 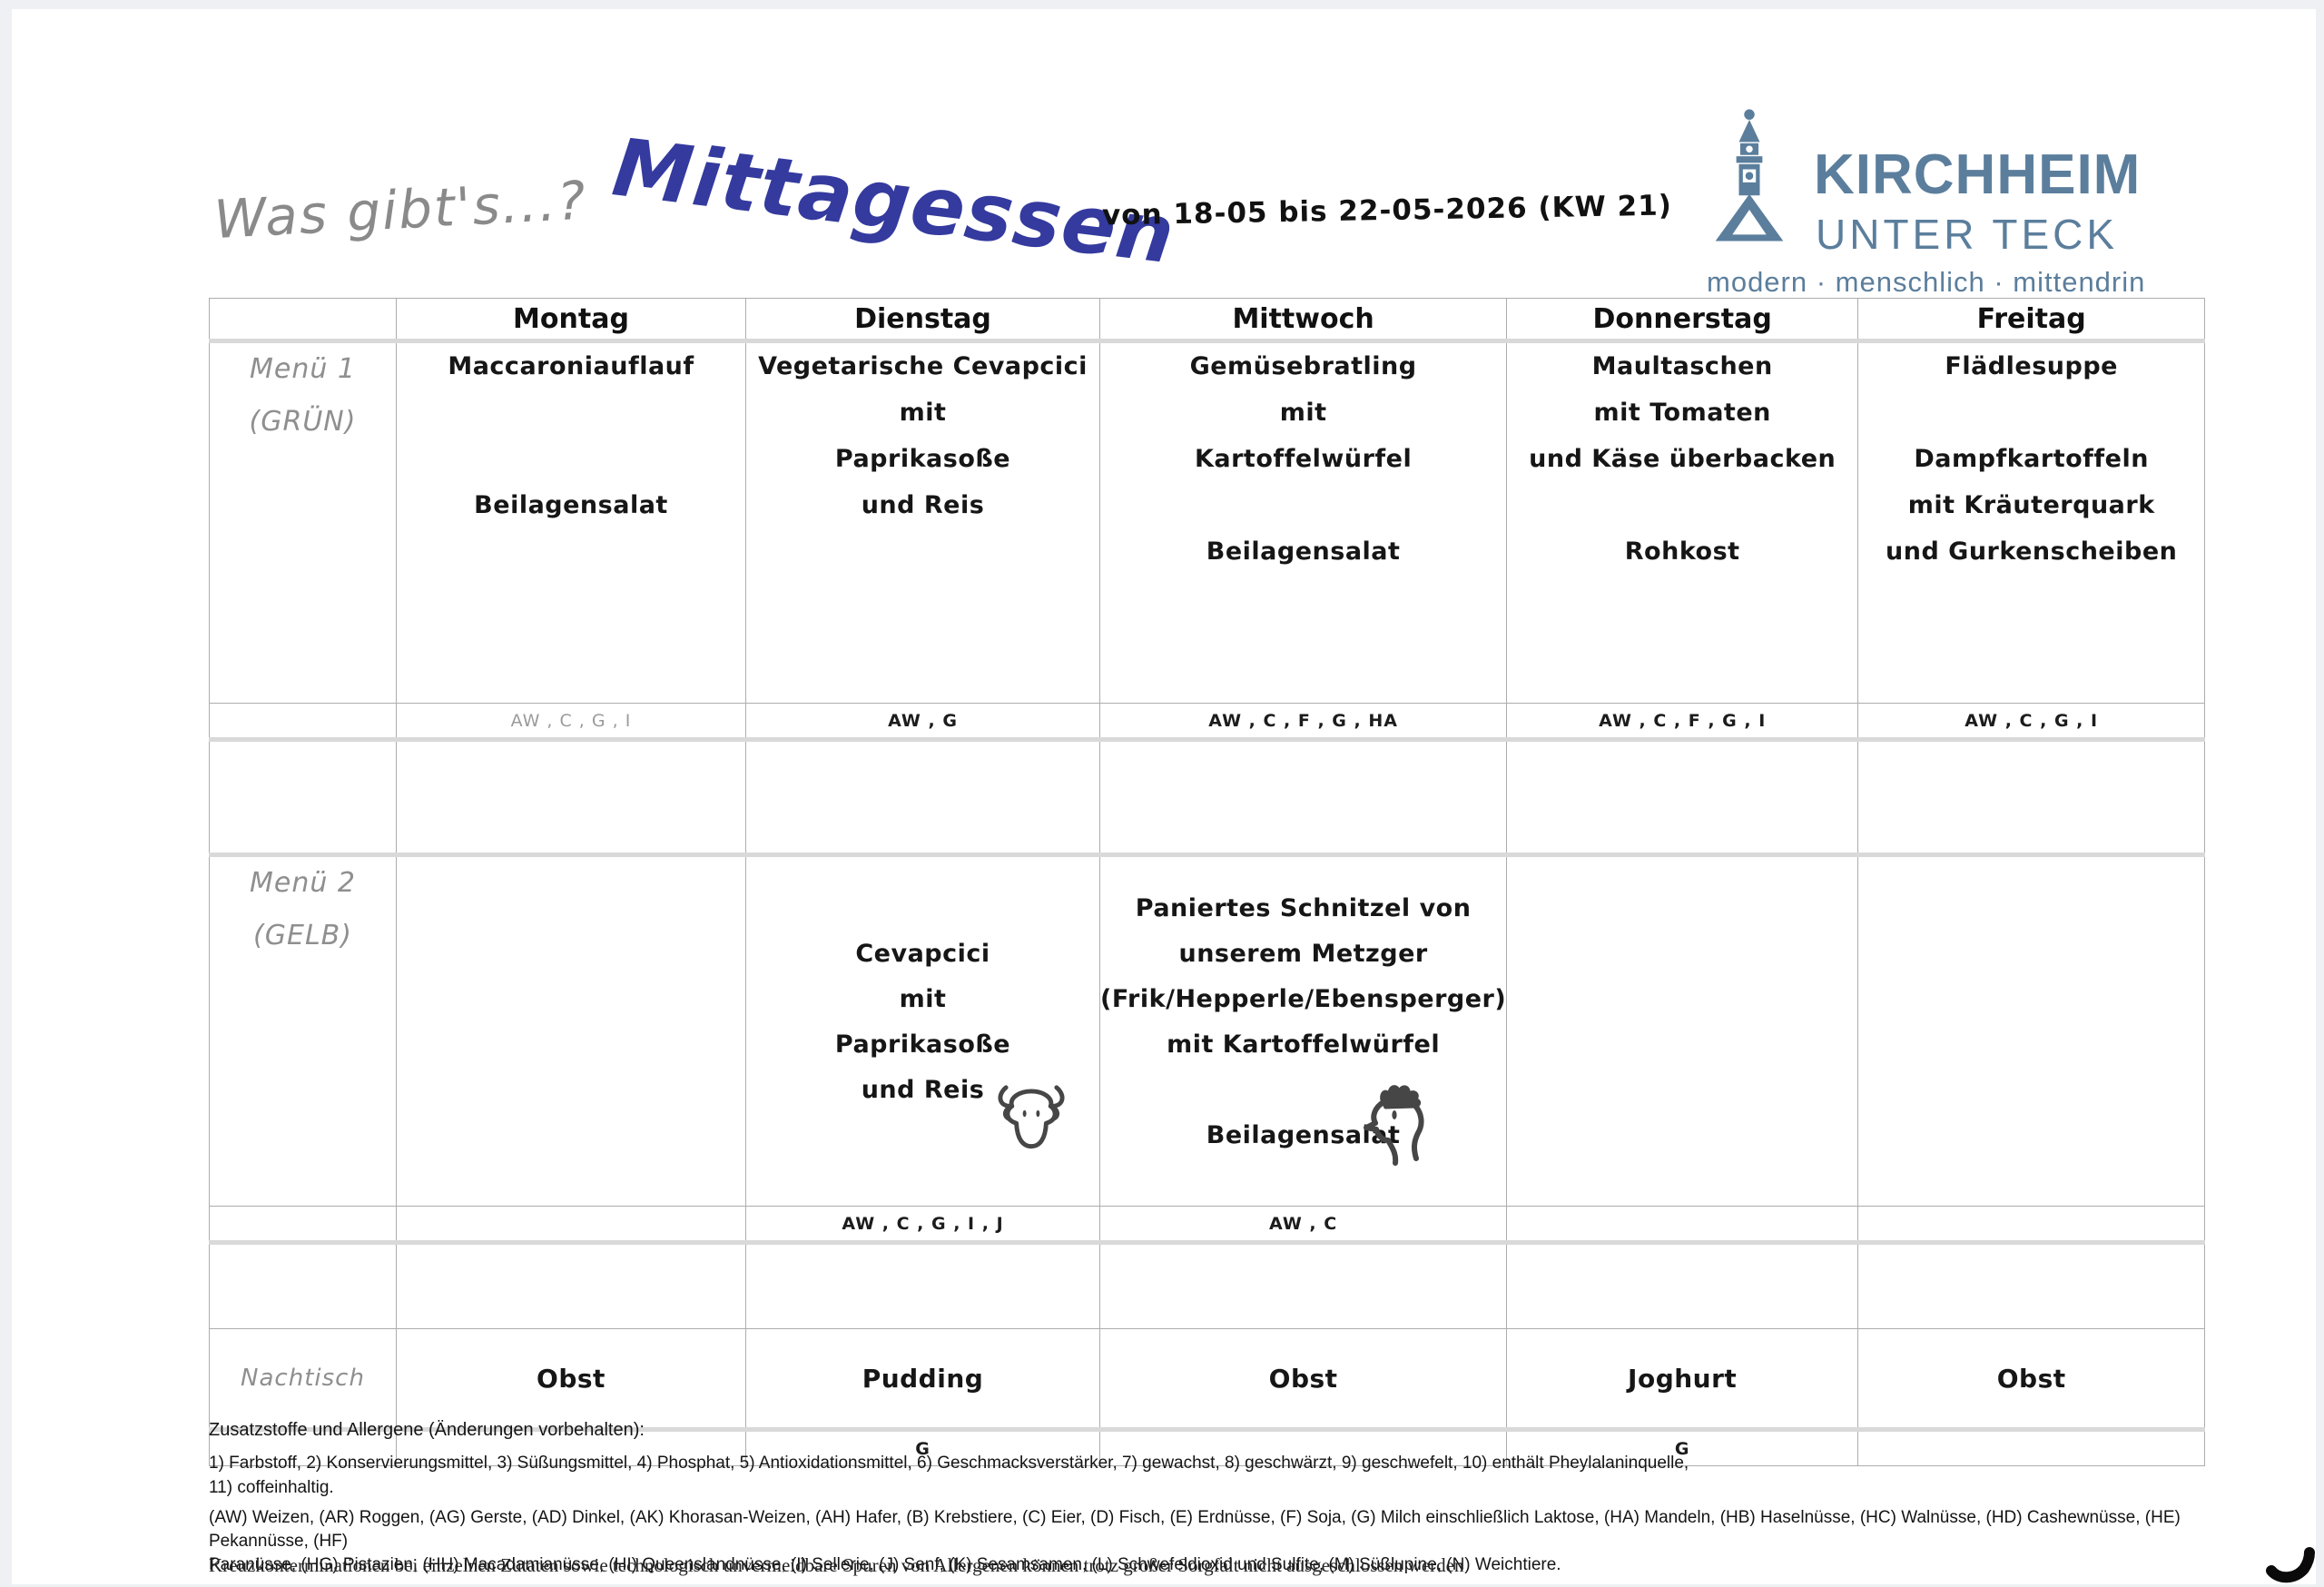 I want to click on logo-city-name: KIRCHHEIM, so click(x=1978, y=174).